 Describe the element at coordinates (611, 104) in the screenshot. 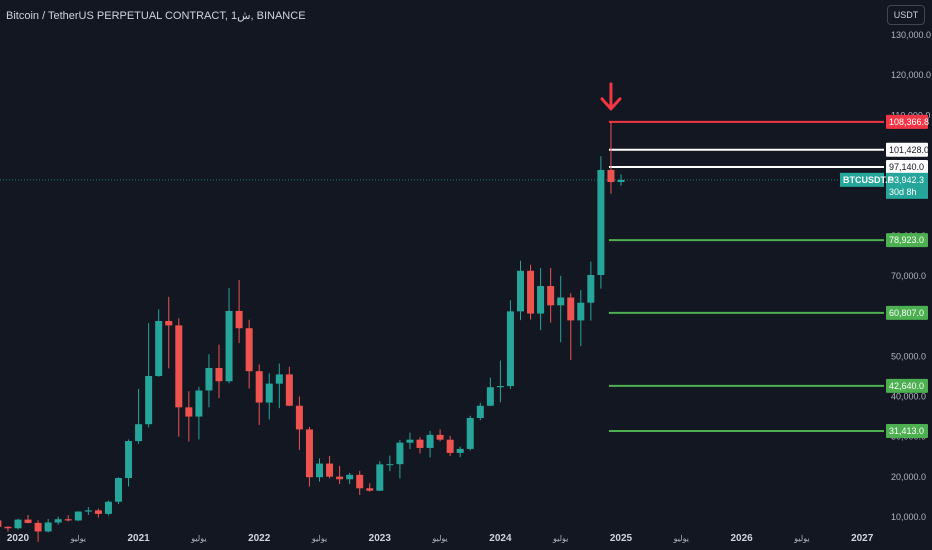

I see `arrow-head` at that location.